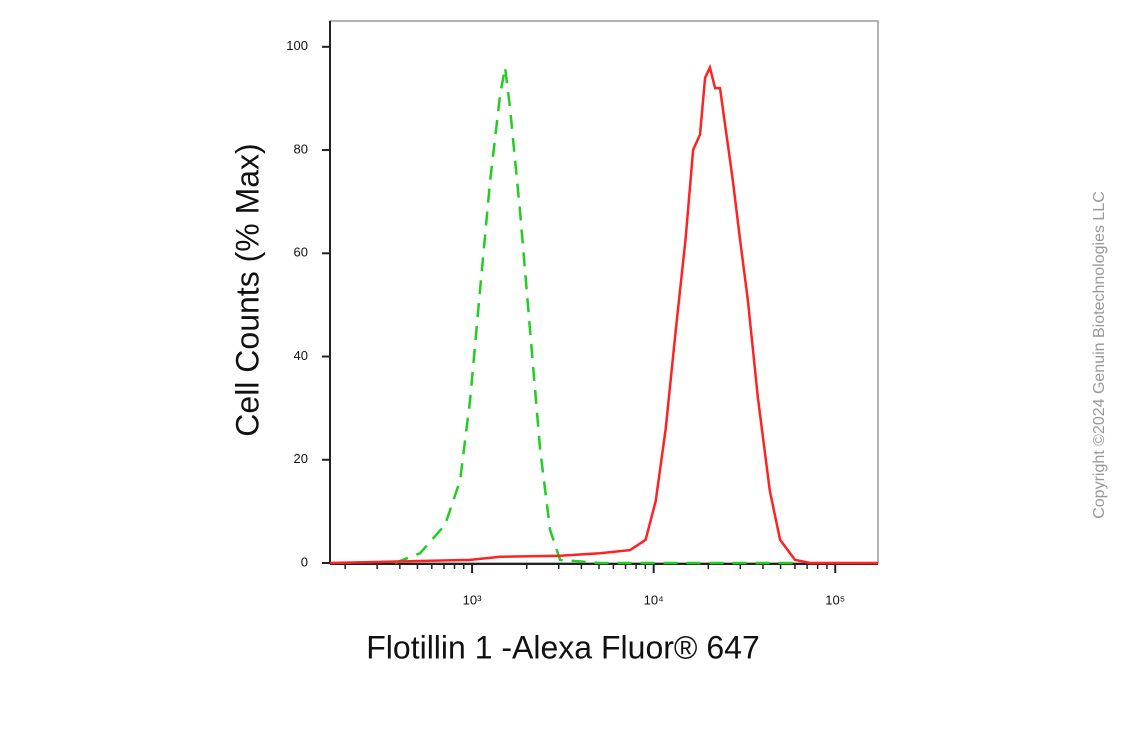 This screenshot has width=1136, height=730. Describe the element at coordinates (472, 599) in the screenshot. I see `x-tick-label: 10³` at that location.